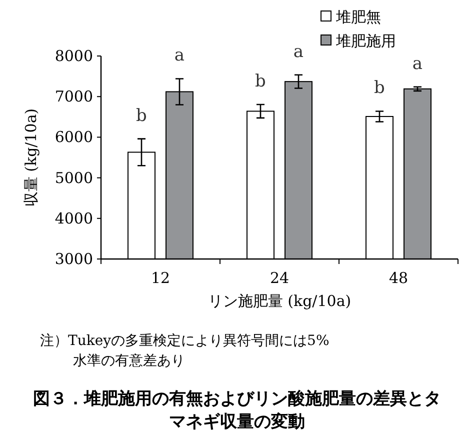  What do you see at coordinates (185, 351) in the screenshot?
I see `text: 注）Tukeyの多重検定により異符号間には5%水準の有意差あり` at bounding box center [185, 351].